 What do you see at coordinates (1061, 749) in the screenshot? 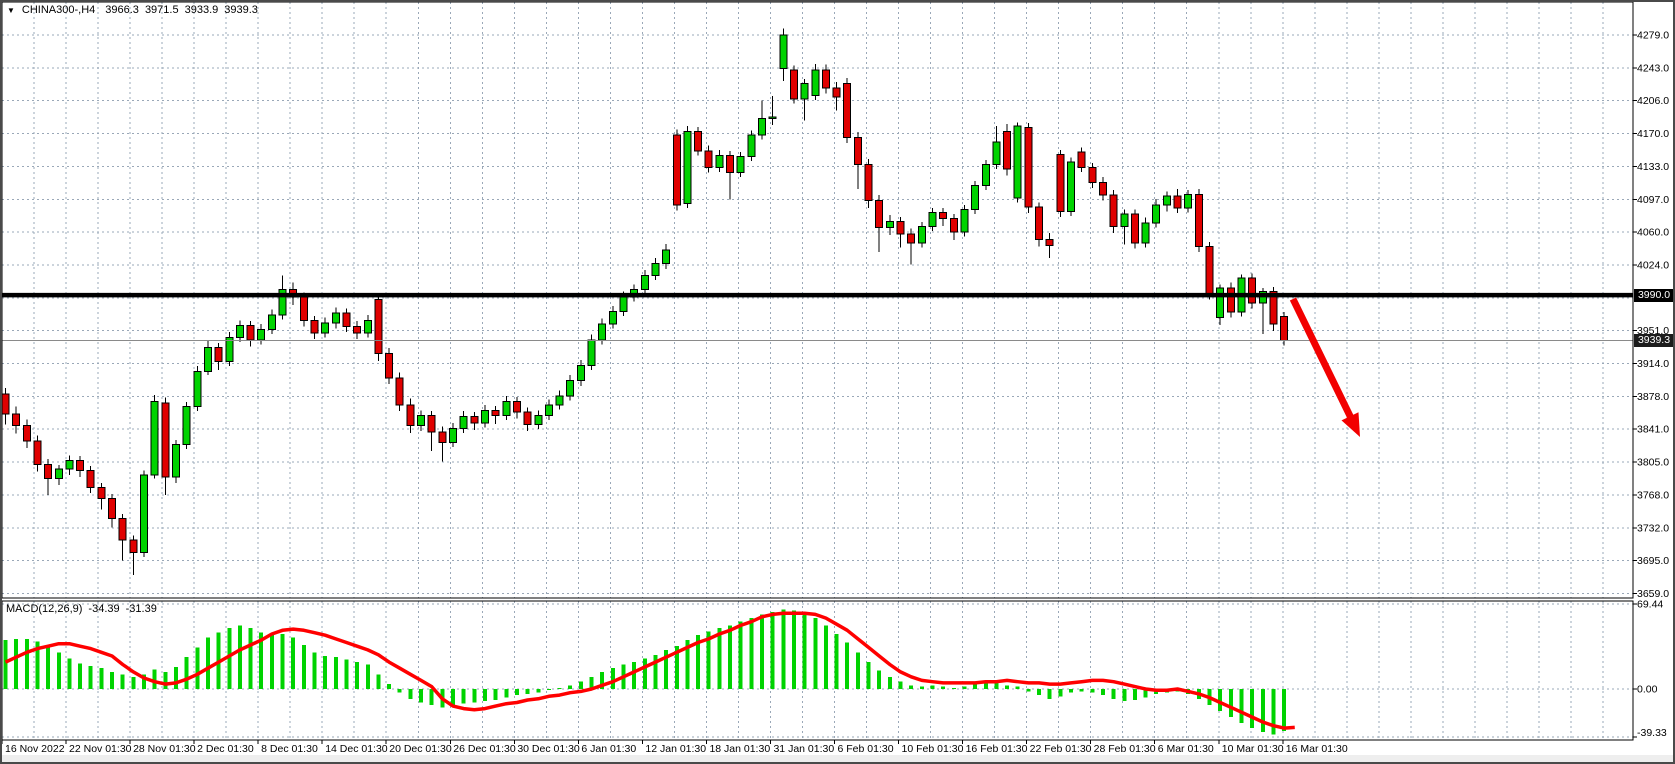
I see `time-axis-label: 22 Feb 01:30` at bounding box center [1061, 749].